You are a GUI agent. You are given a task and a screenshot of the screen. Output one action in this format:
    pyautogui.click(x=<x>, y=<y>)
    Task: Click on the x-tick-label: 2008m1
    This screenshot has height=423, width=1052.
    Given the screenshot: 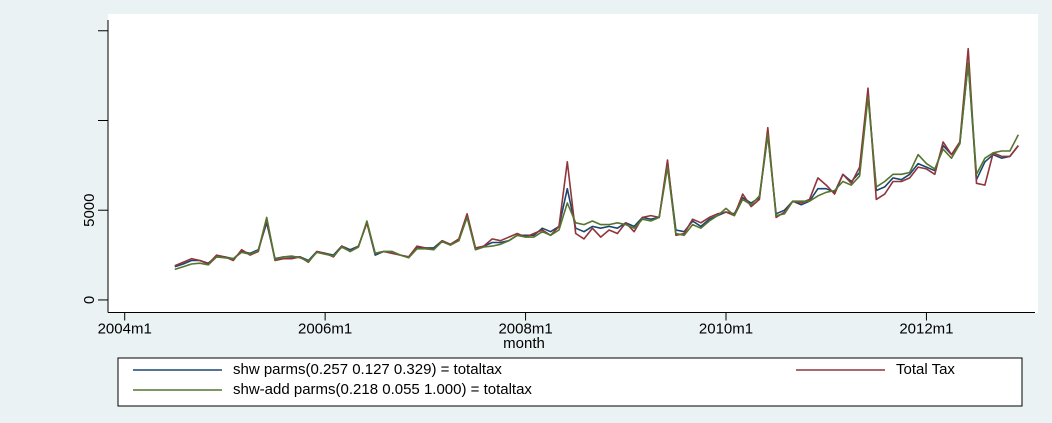 What is the action you would take?
    pyautogui.click(x=525, y=328)
    